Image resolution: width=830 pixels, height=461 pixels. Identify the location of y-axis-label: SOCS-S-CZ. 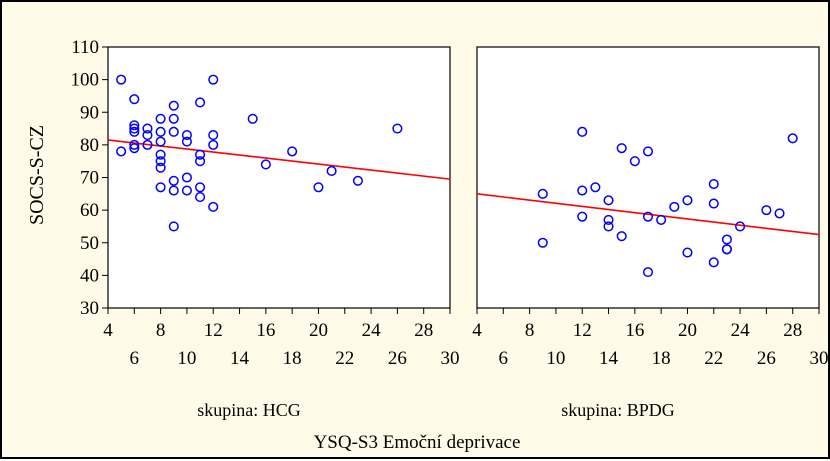
(37, 175).